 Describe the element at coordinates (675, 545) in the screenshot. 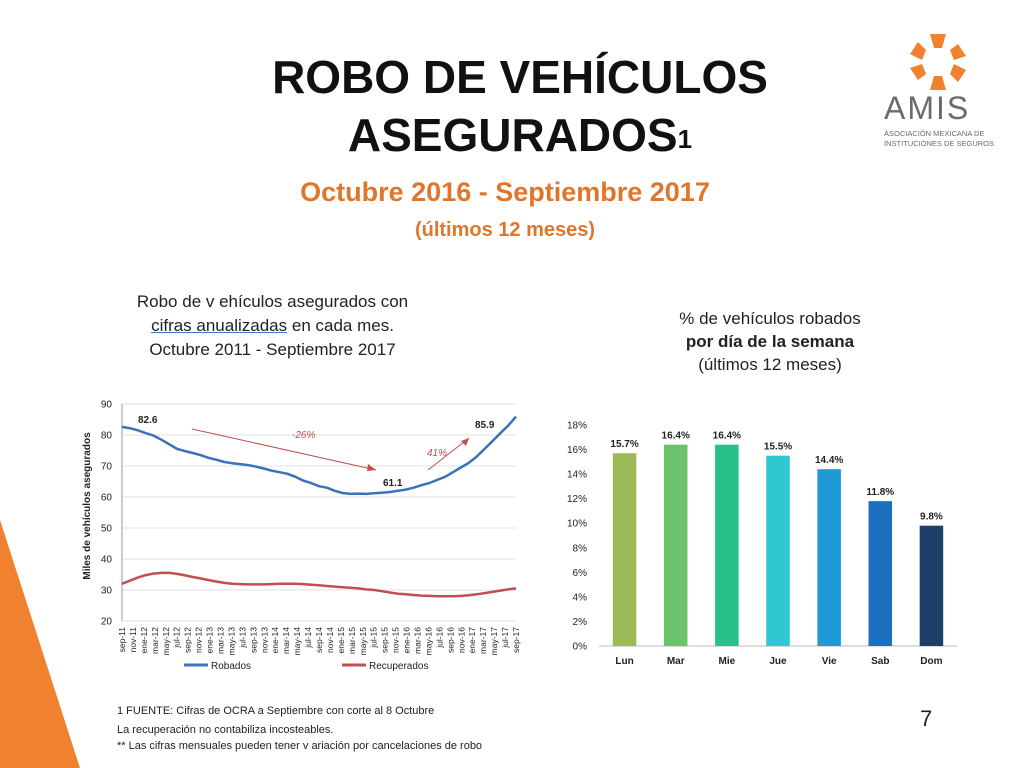

I see `bar-mar` at that location.